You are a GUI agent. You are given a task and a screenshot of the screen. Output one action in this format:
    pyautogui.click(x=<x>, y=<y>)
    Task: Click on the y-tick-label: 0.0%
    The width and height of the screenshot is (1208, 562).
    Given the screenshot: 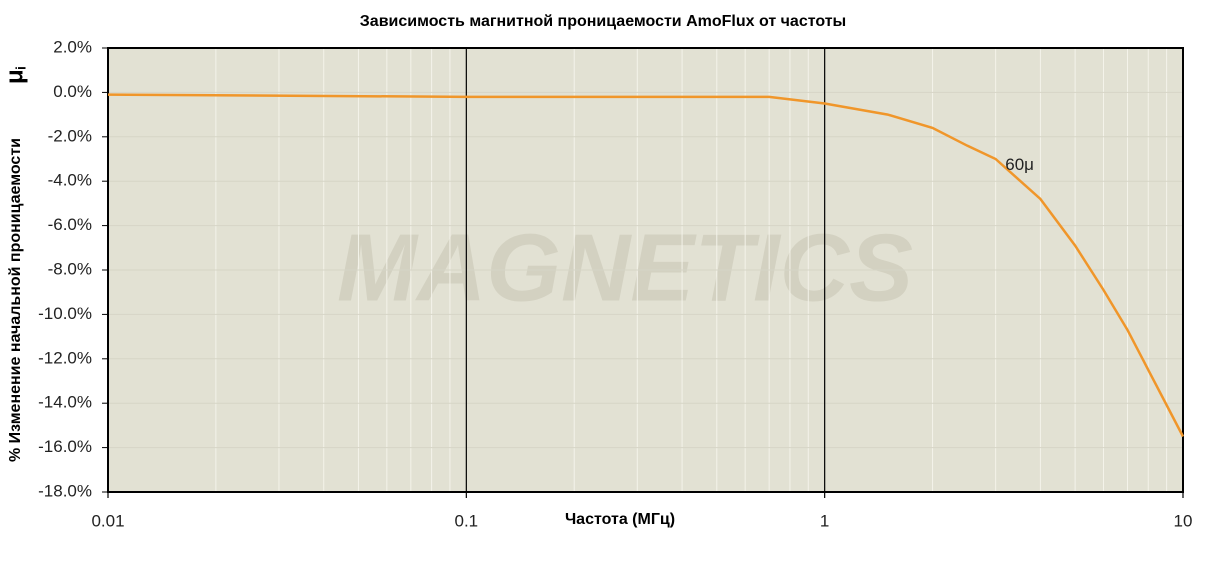 What is the action you would take?
    pyautogui.click(x=72, y=91)
    